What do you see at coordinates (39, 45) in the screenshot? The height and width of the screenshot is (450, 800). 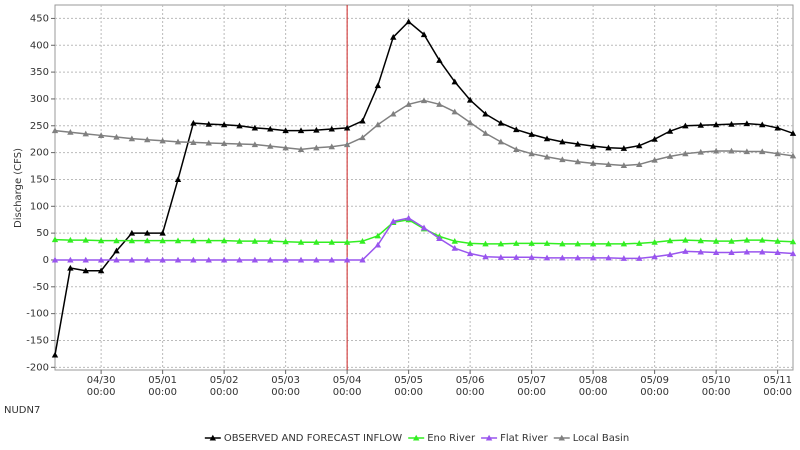 I see `y-tick-label: 400` at bounding box center [39, 45].